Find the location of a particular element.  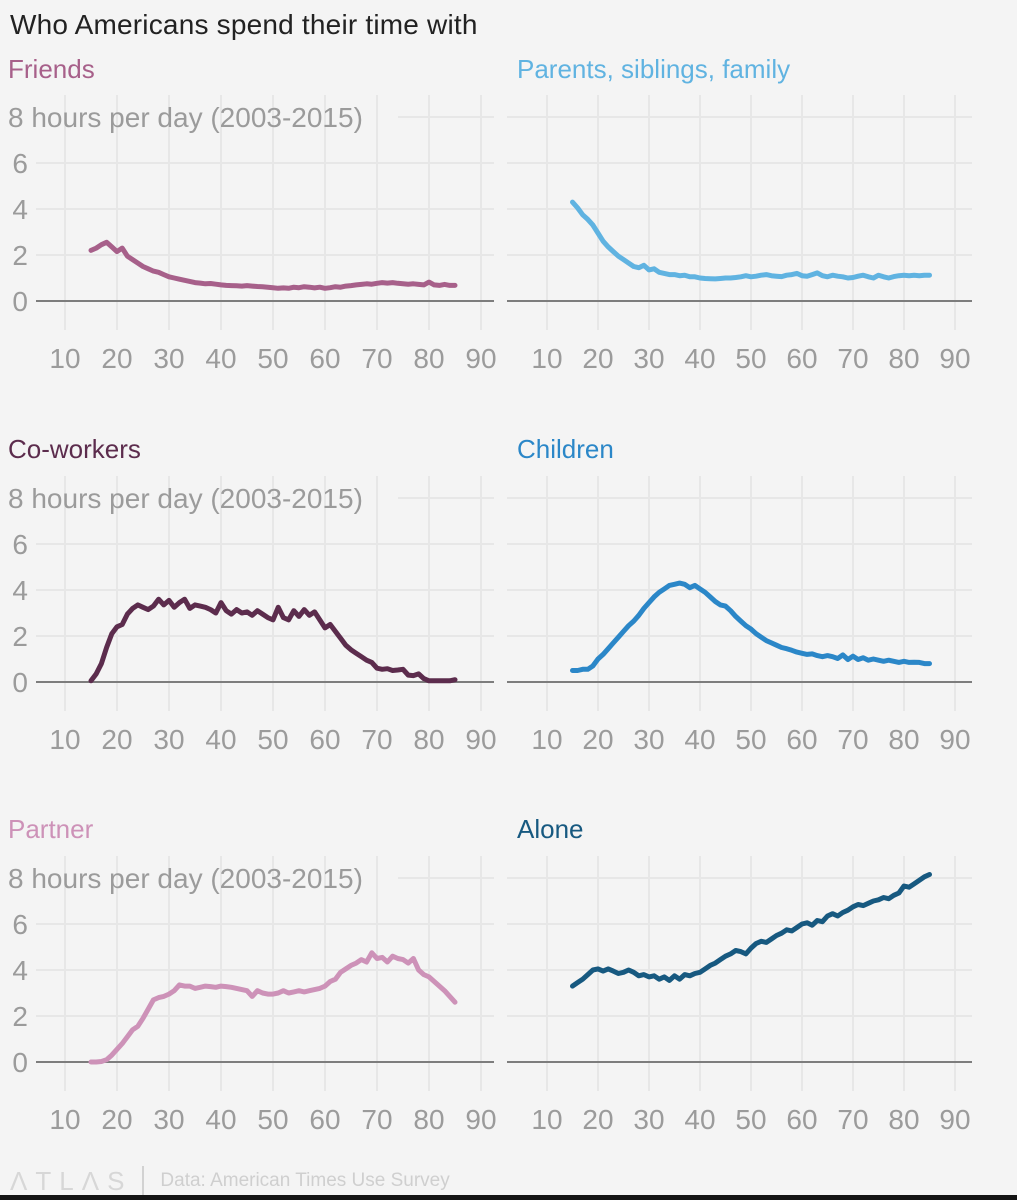

footer: ΛTLΛS Data: American Times Use Survey is located at coordinates (230, 1181).